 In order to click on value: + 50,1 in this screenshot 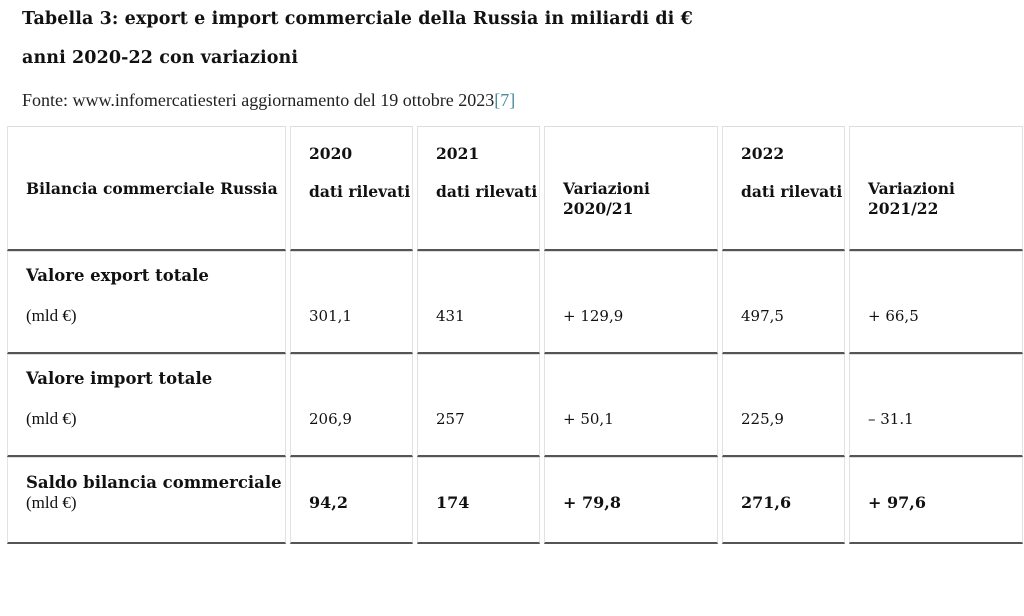, I will do `click(588, 419)`.